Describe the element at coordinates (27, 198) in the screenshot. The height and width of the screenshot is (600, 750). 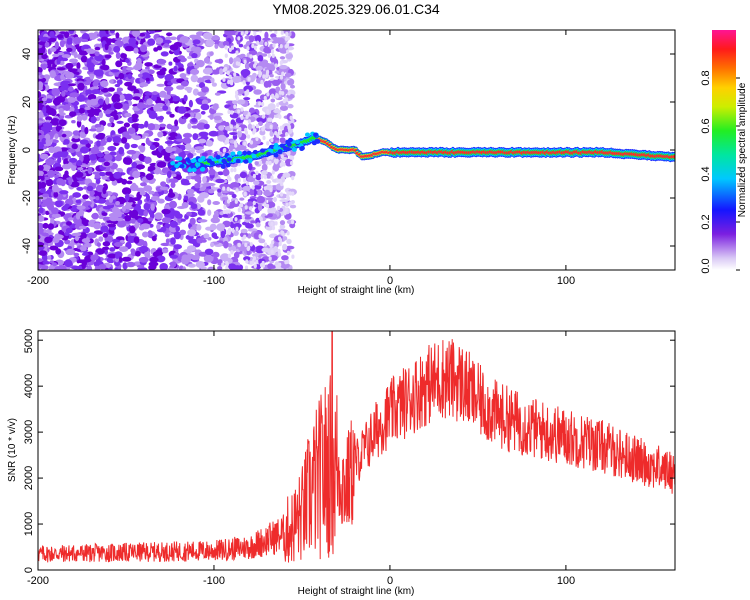
I see `top-ytick-label: -20` at that location.